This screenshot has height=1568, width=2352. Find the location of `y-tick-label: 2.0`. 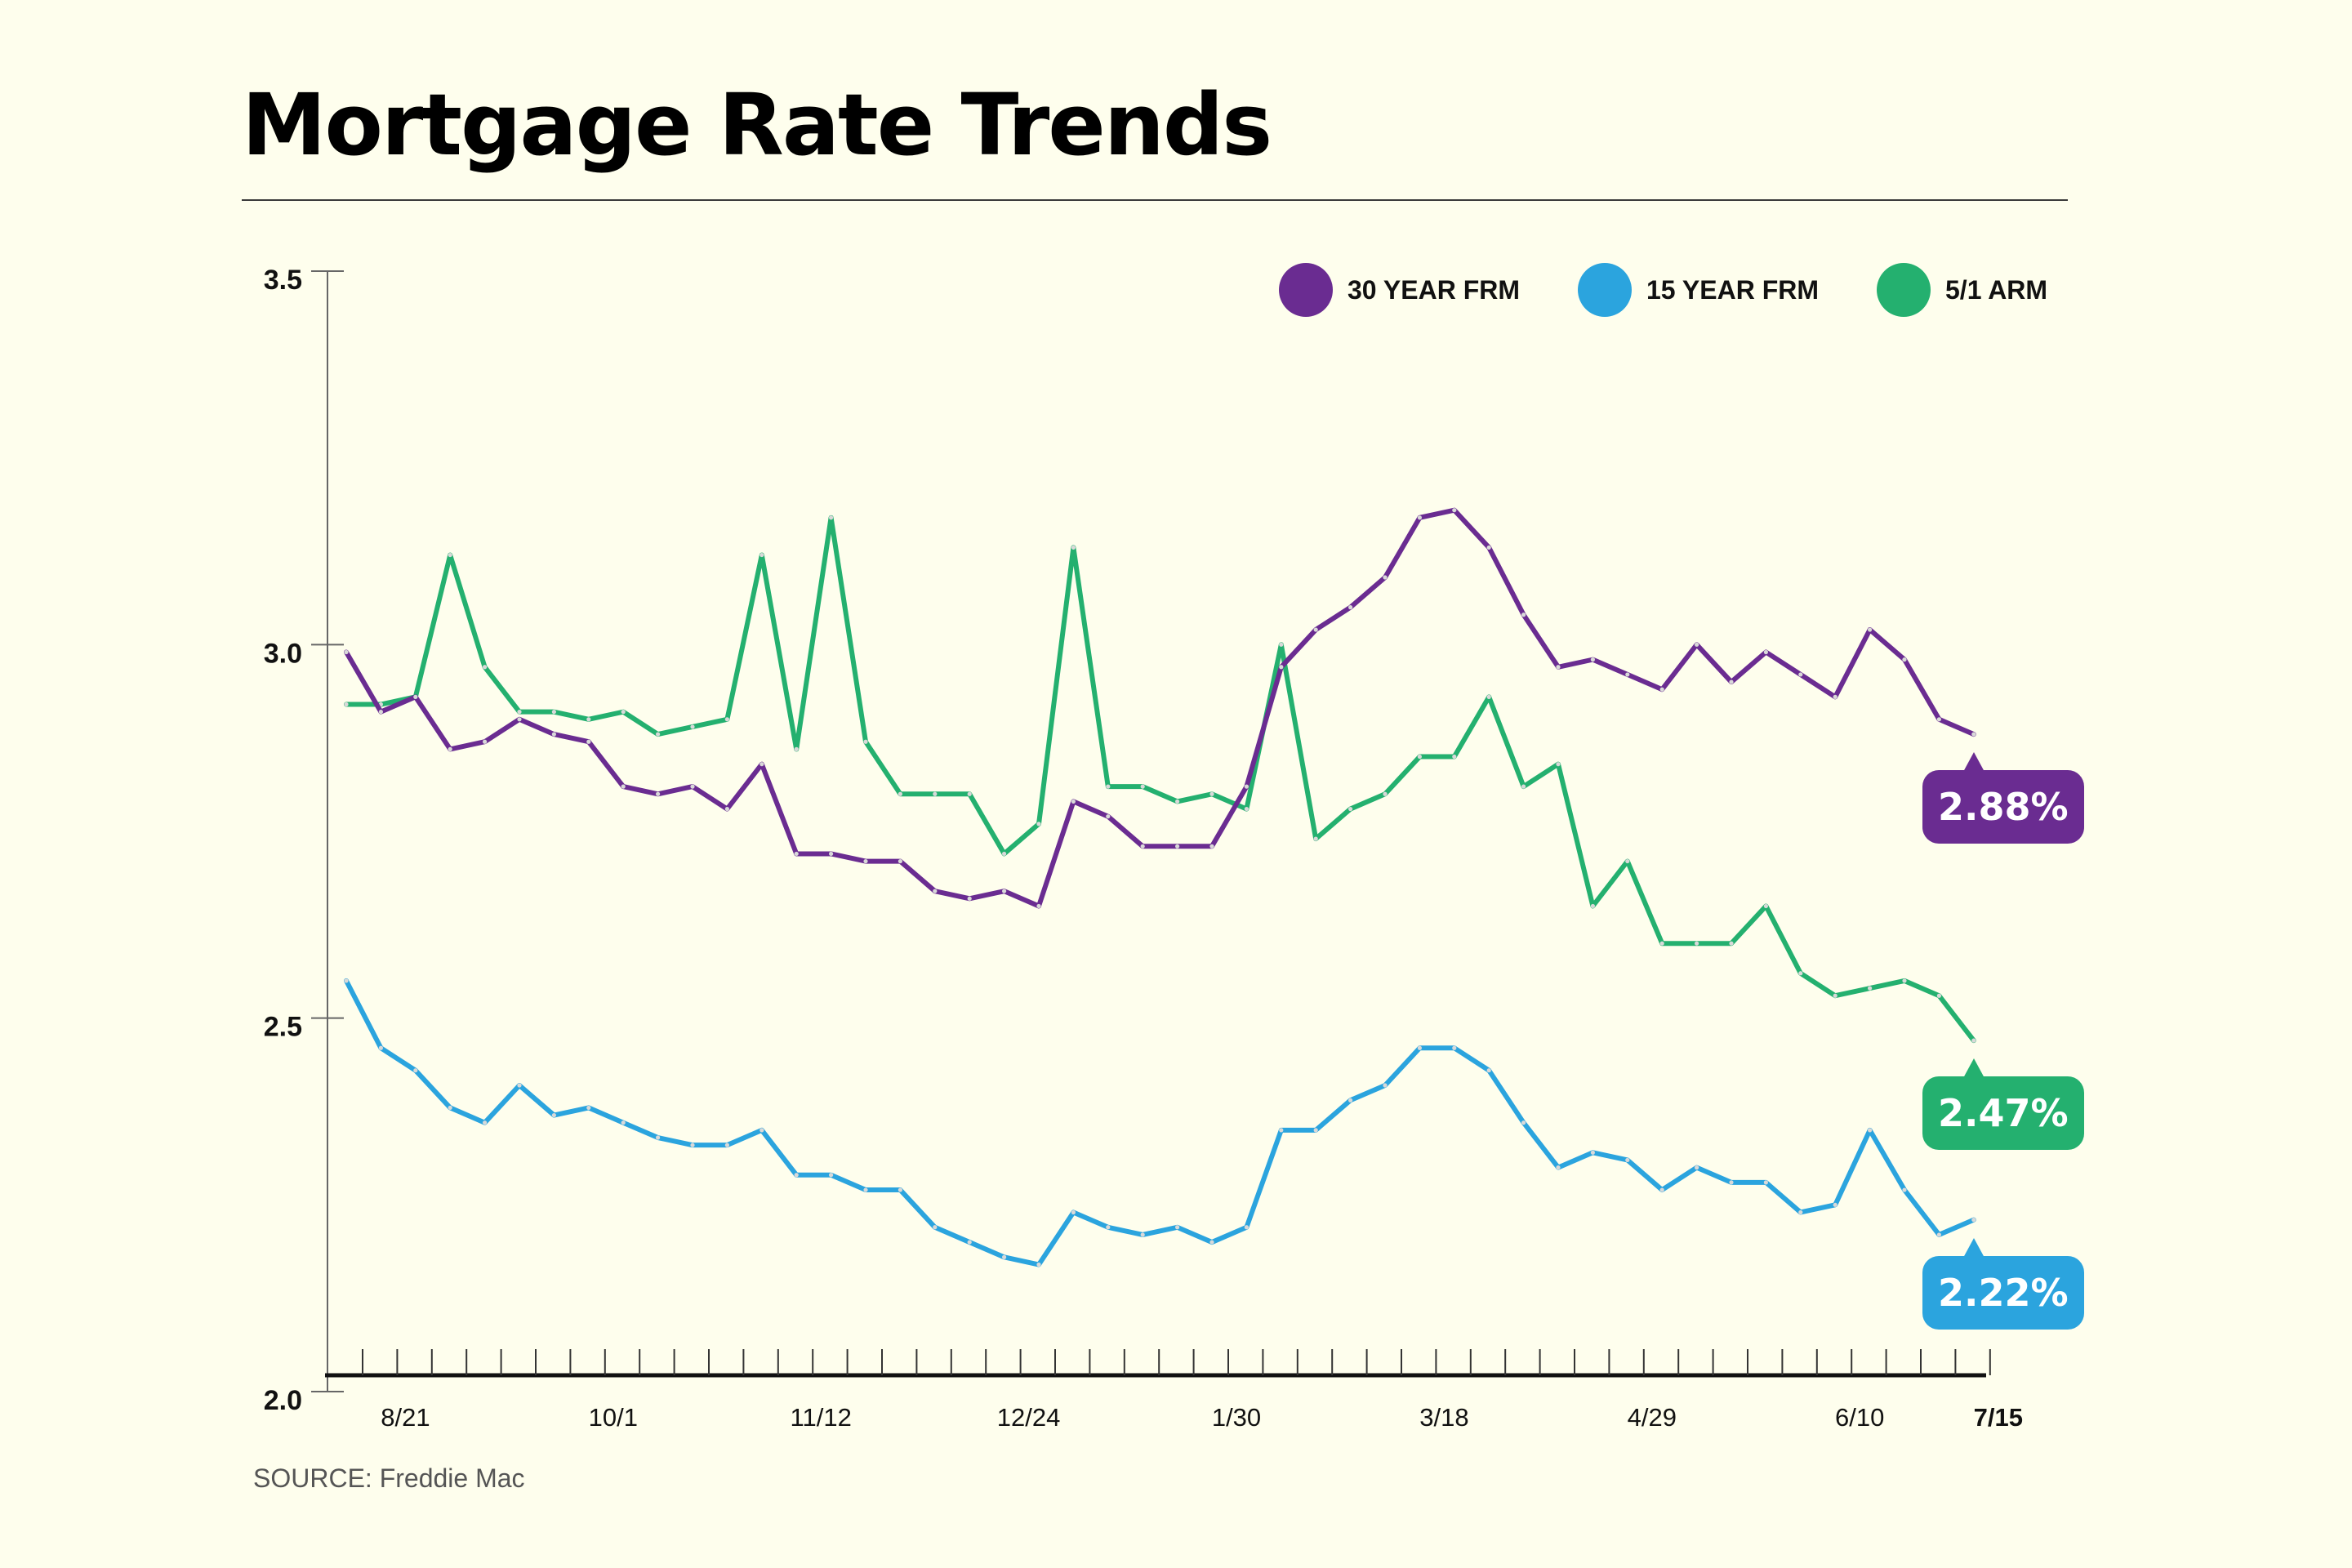

y-tick-label: 2.0 is located at coordinates (283, 1400).